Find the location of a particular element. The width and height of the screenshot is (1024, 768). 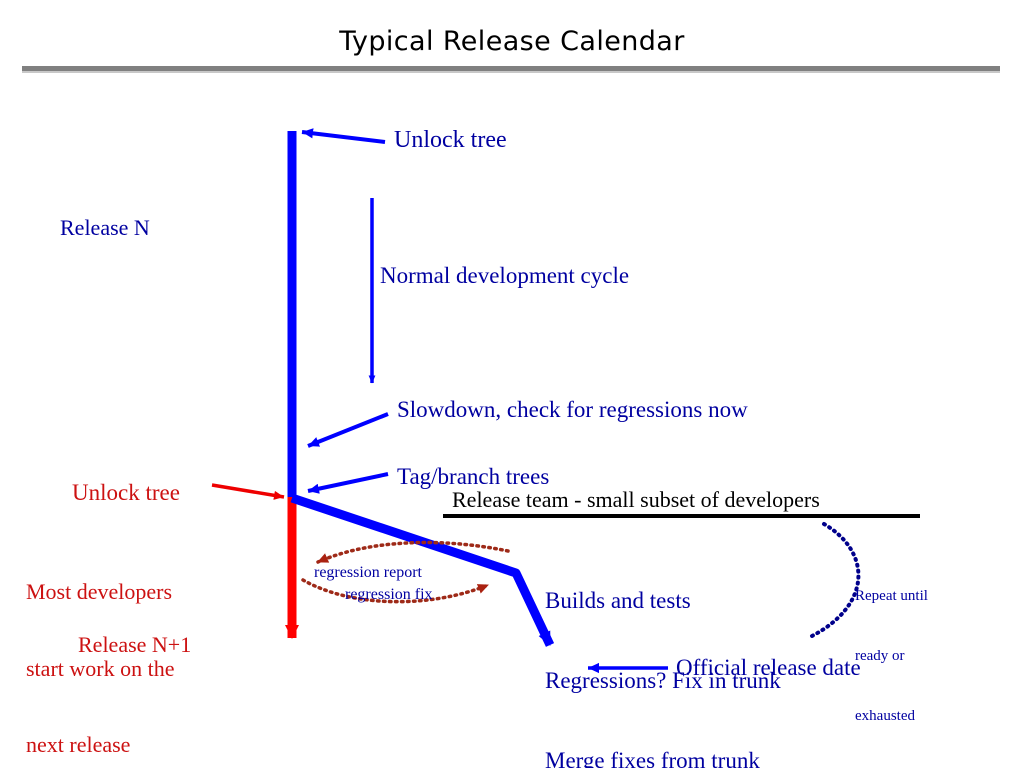

page-title: Typical Release Calendar is located at coordinates (512, 41).